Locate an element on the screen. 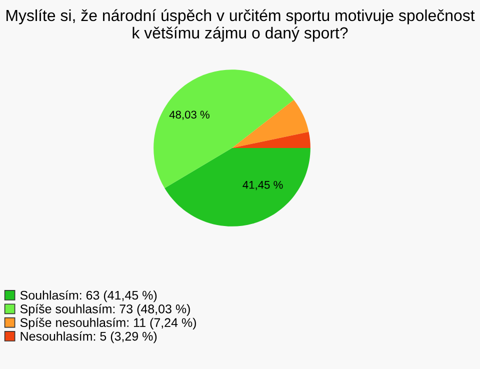  chart-title: Myslíte si, že národní úspěch v určitém sportu motivuje společnost k většímu zájmu o daný sport? is located at coordinates (240, 25).